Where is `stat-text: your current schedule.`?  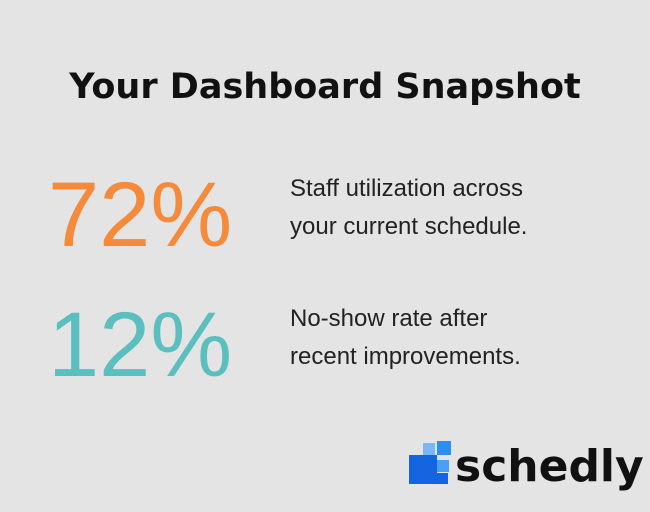 stat-text: your current schedule. is located at coordinates (408, 226).